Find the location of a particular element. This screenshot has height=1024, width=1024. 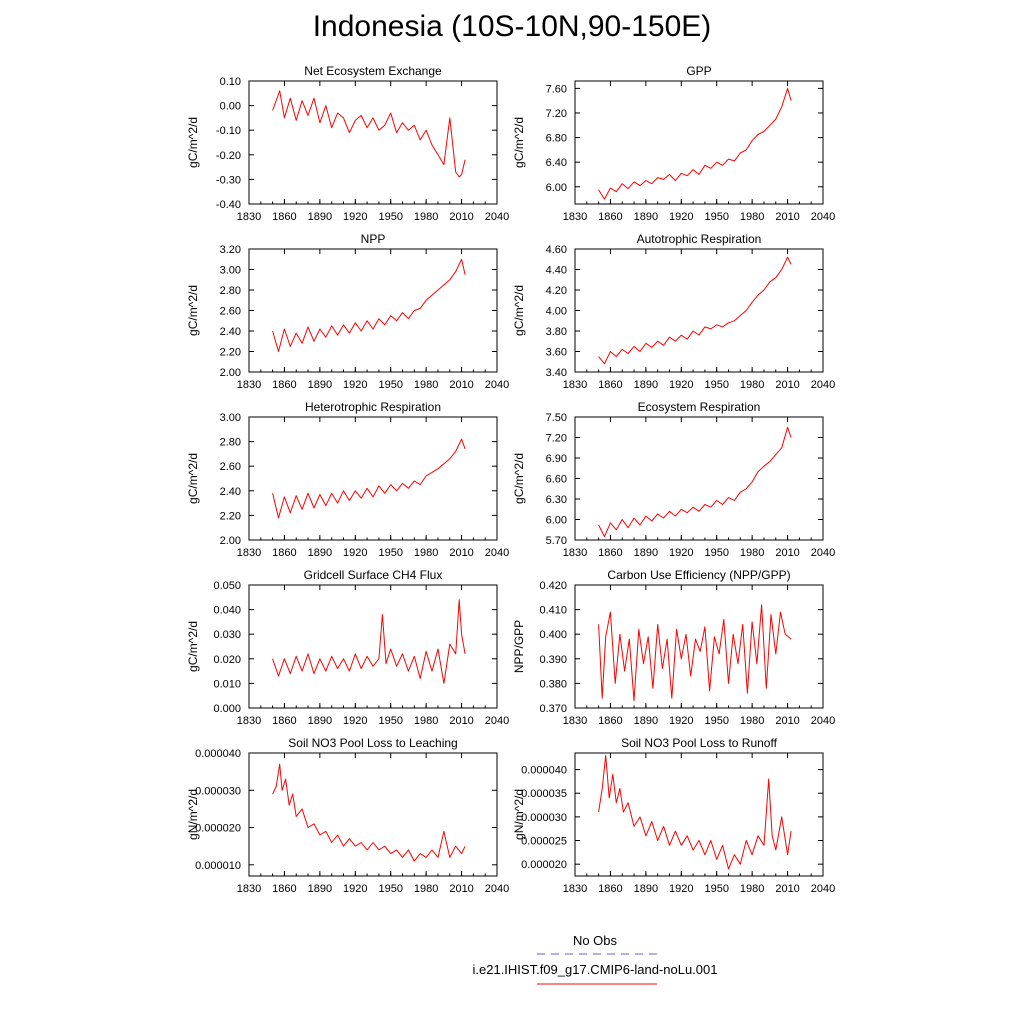

y-tick-label: 2.60 is located at coordinates (230, 467).